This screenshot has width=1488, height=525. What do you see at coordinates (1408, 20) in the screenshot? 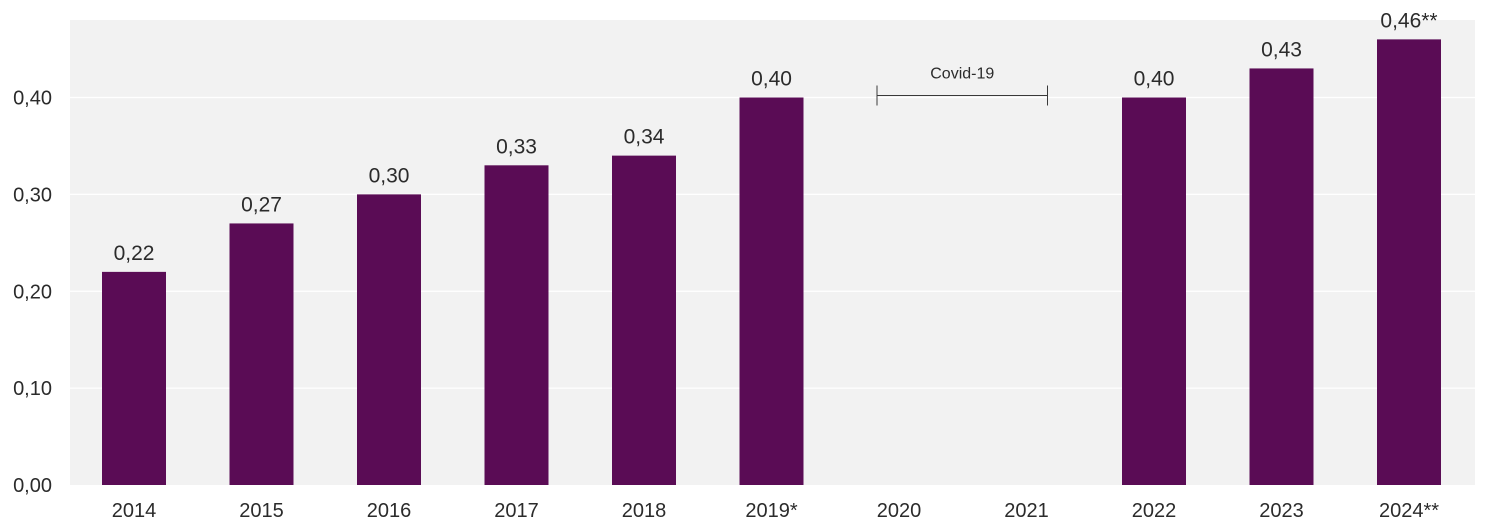
I see `data-label: 0,46**` at bounding box center [1408, 20].